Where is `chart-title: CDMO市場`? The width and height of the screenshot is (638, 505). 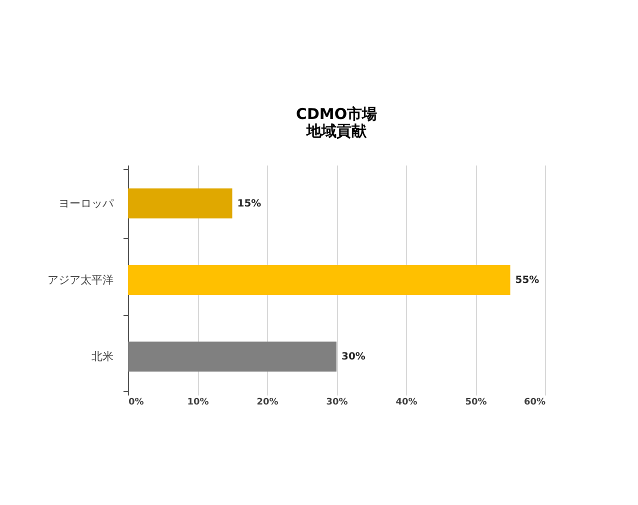 chart-title: CDMO市場 is located at coordinates (337, 114).